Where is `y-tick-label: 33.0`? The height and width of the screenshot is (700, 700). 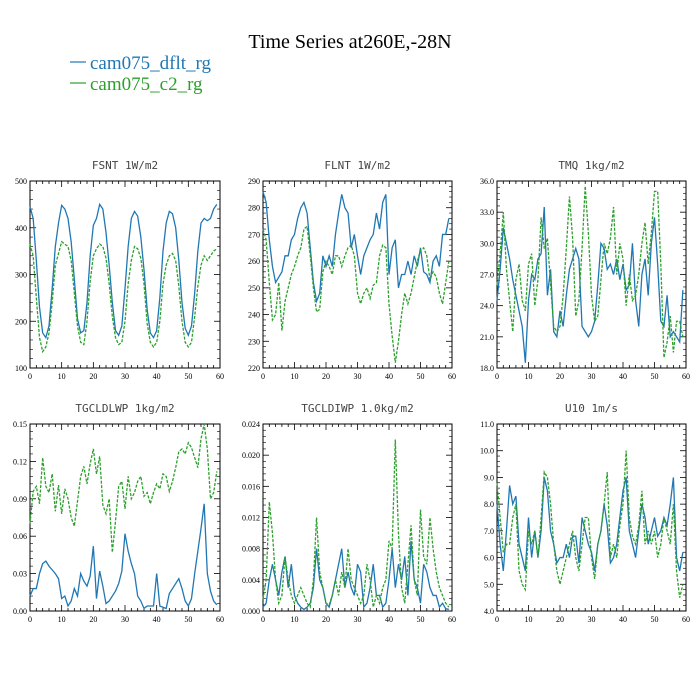 y-tick-label: 33.0 is located at coordinates (487, 212).